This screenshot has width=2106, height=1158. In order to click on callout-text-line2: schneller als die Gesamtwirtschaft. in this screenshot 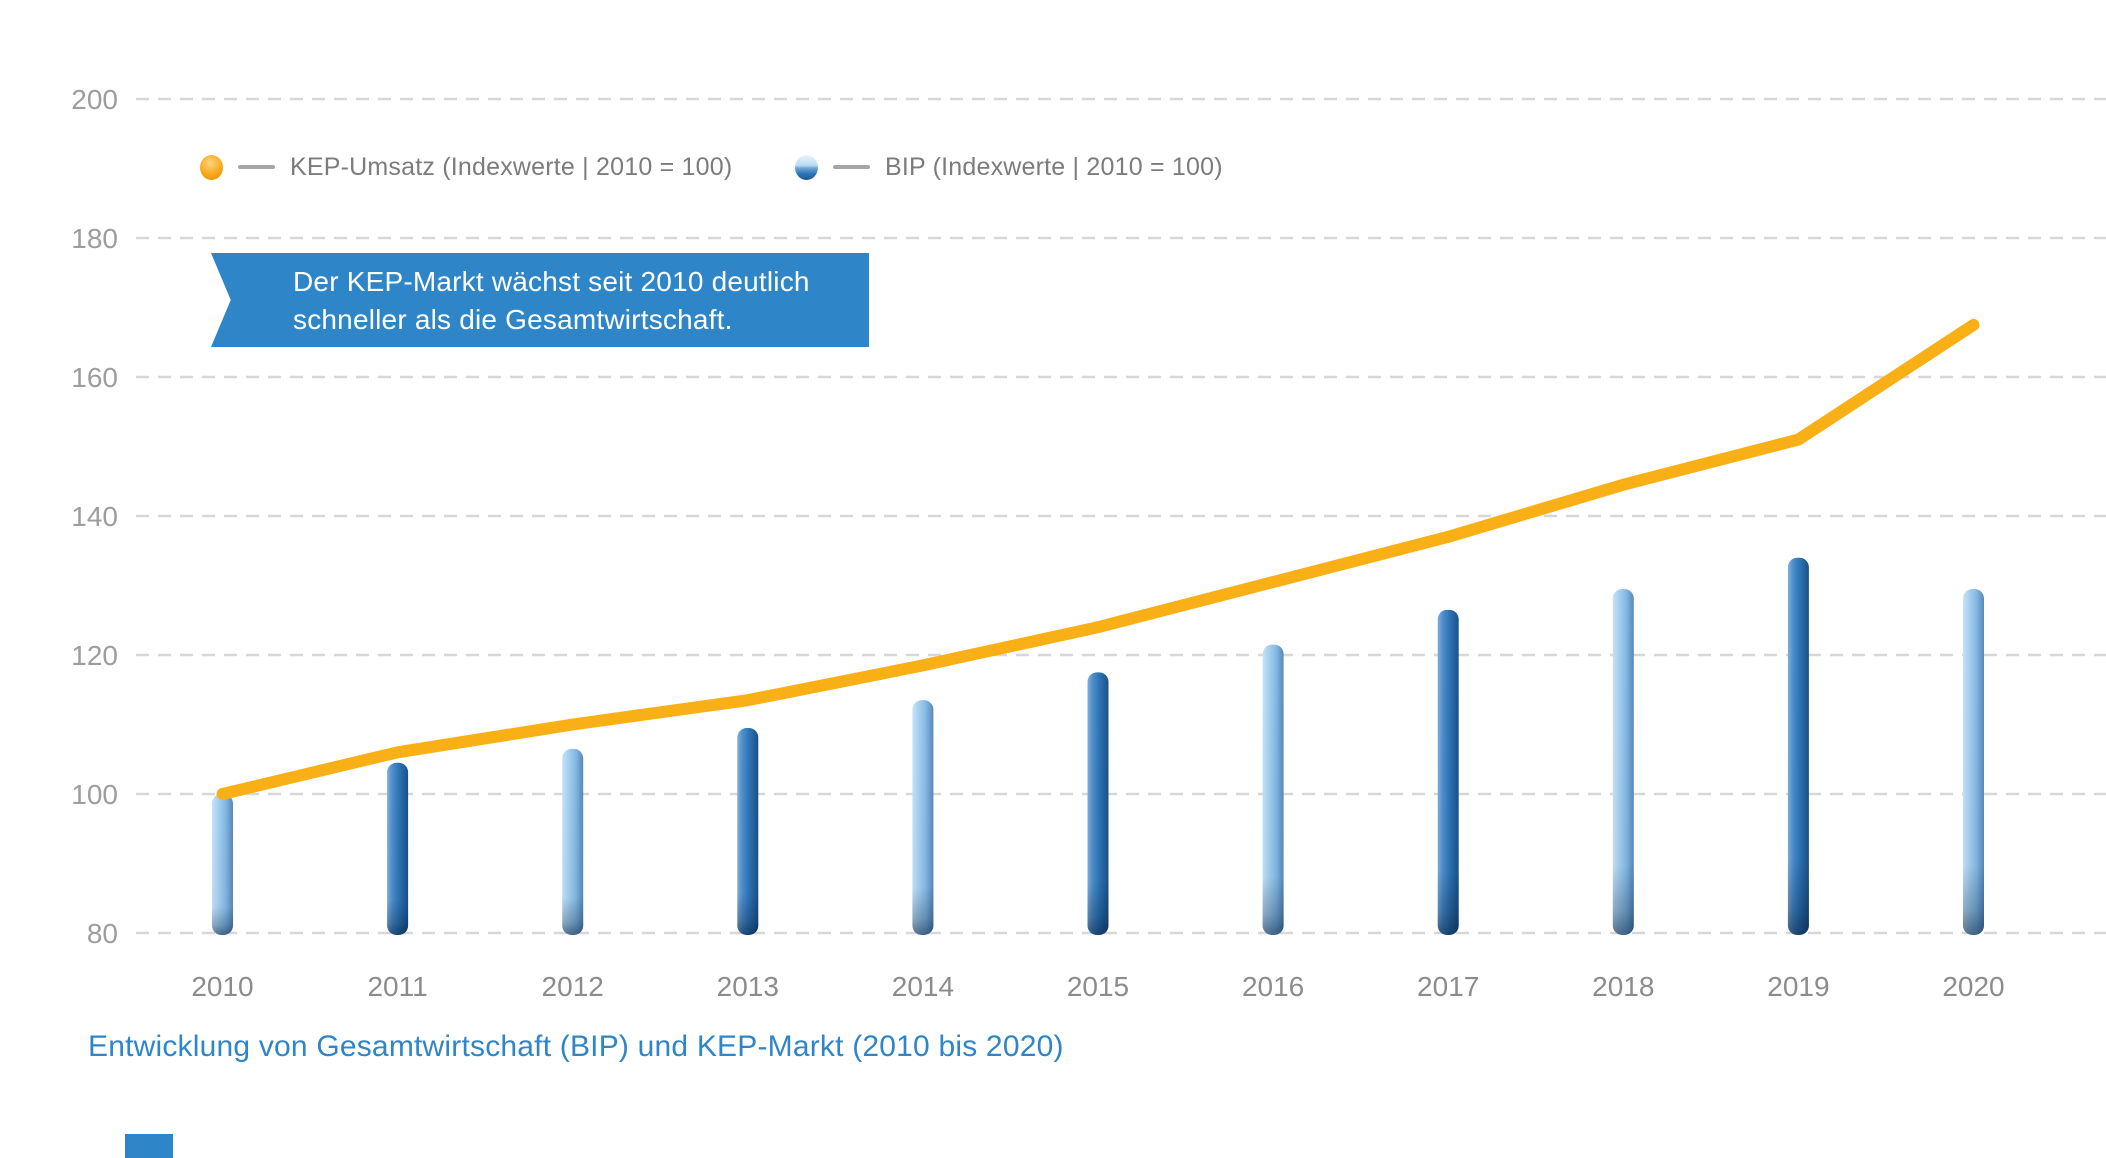, I will do `click(513, 319)`.